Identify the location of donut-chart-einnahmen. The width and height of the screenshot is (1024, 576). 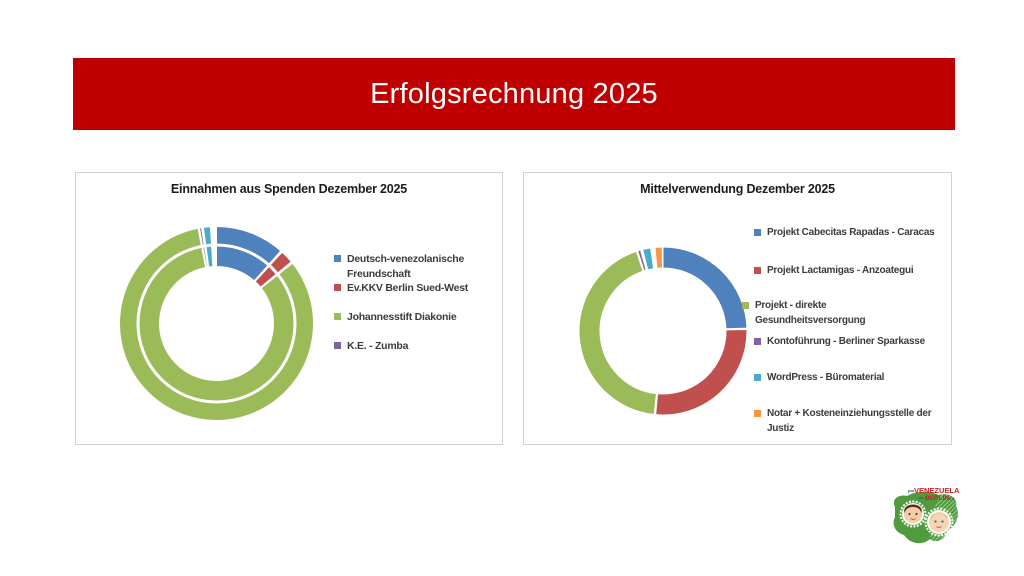
(216, 323).